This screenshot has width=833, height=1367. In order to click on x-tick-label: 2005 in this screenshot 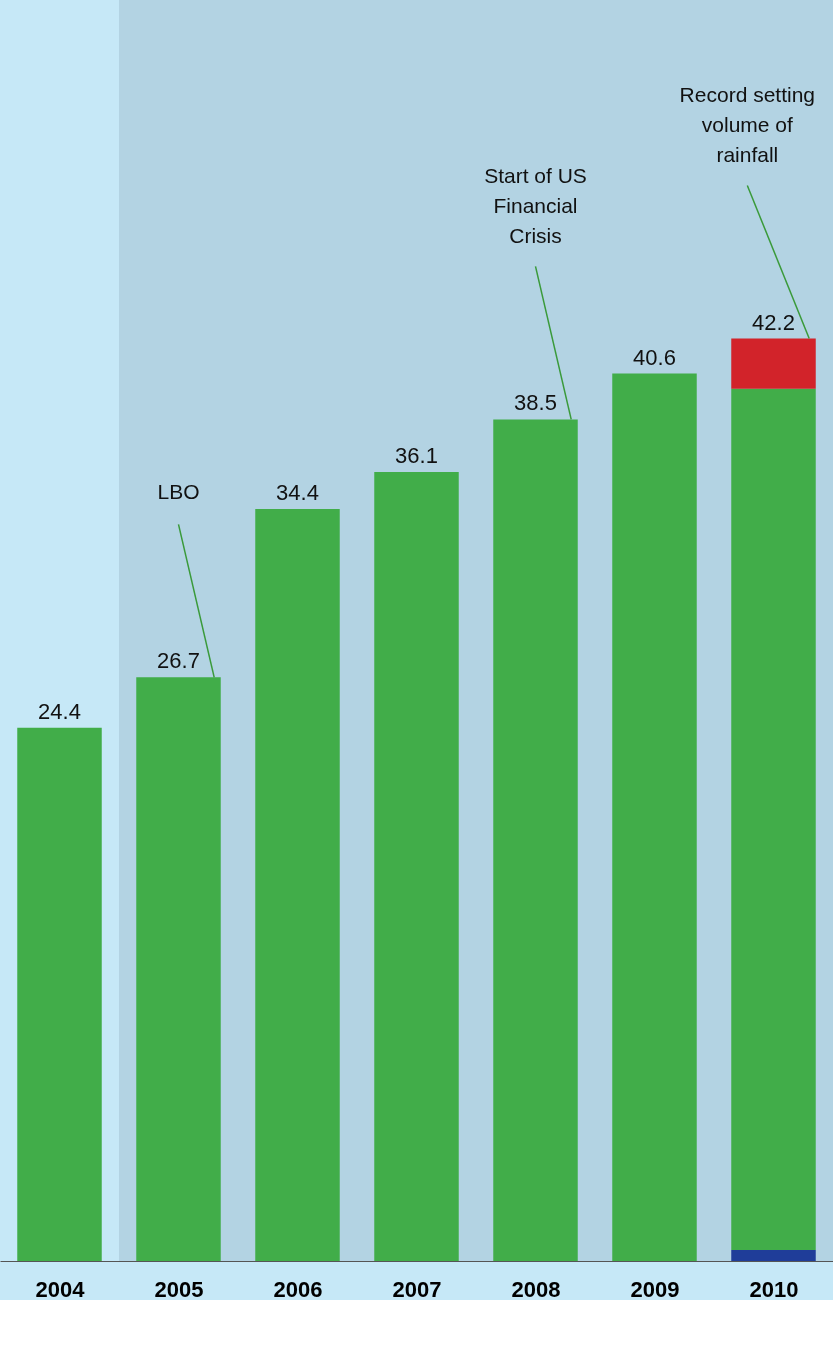, I will do `click(179, 1289)`.